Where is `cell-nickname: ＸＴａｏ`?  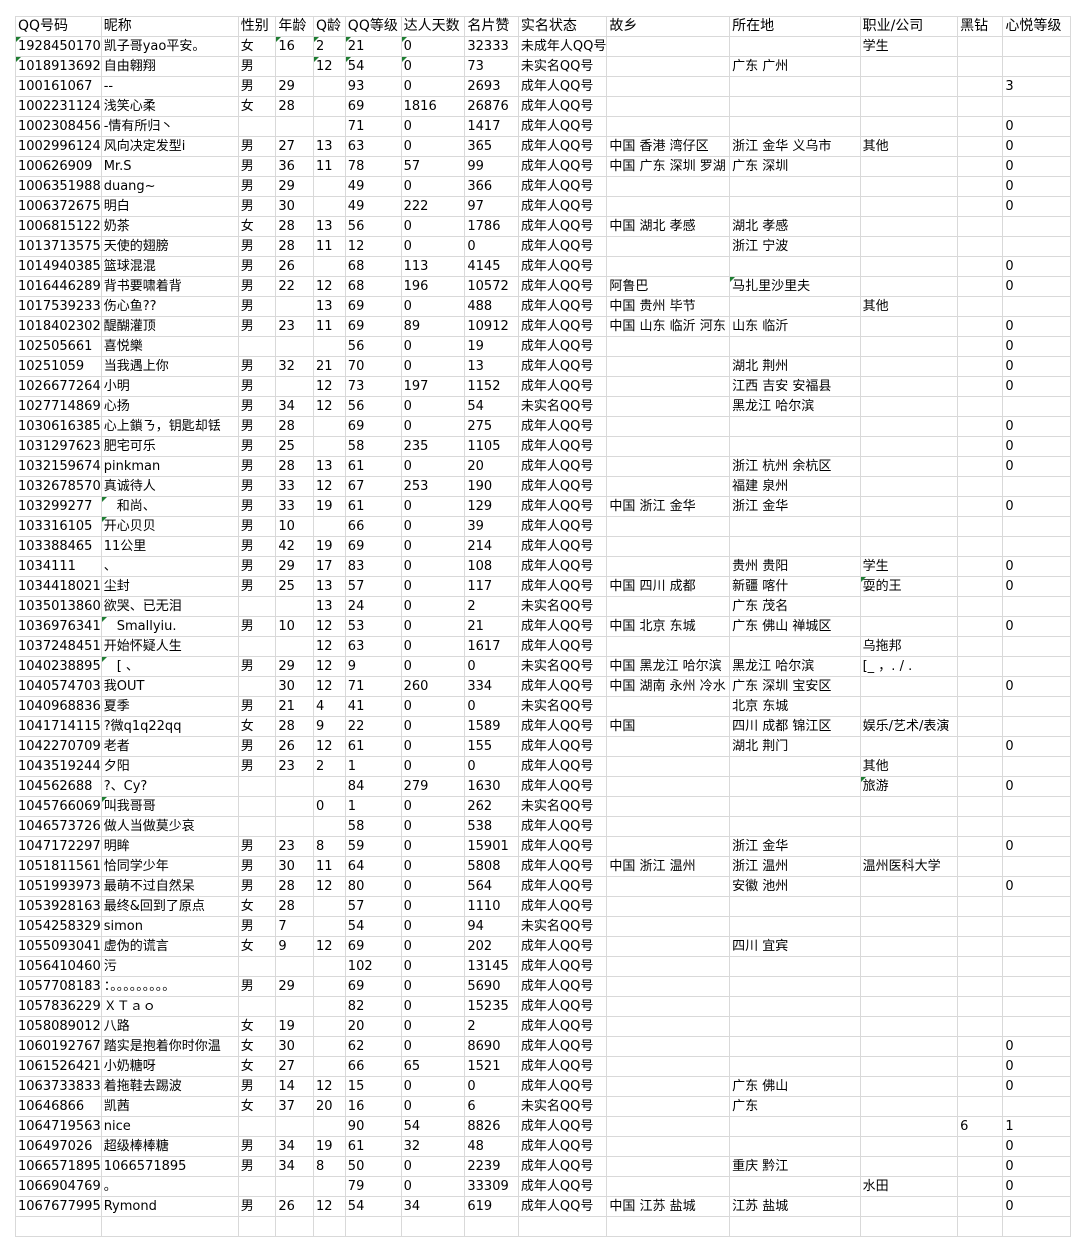
cell-nickname: ＸＴａｏ is located at coordinates (169, 1006).